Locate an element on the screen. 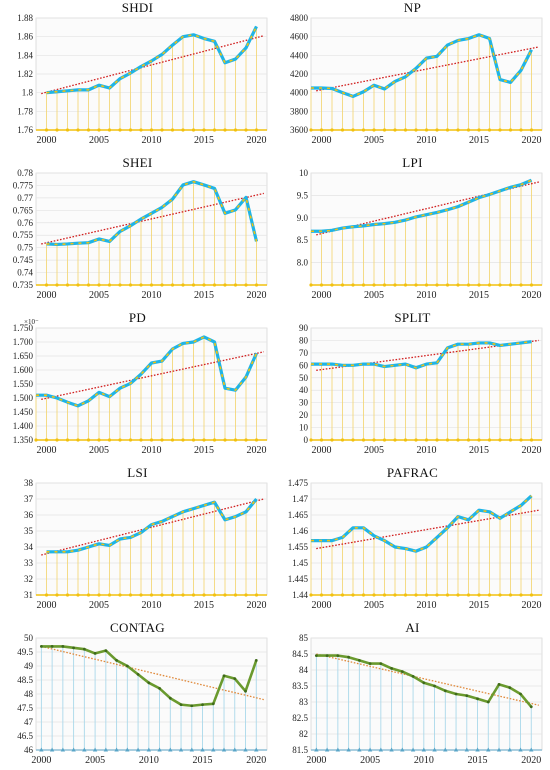 This screenshot has width=550, height=770. y-tick-label: 0.75 is located at coordinates (25, 248).